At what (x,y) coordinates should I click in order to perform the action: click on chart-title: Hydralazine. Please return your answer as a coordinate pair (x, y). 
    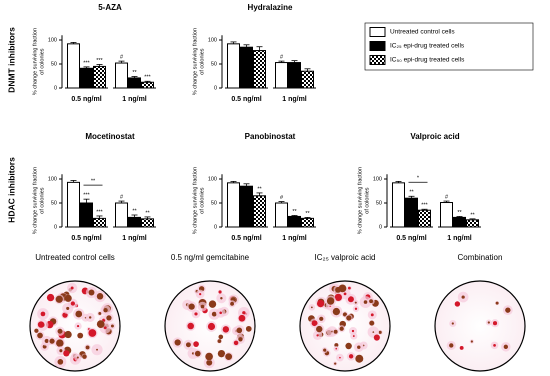
    Looking at the image, I should click on (270, 7).